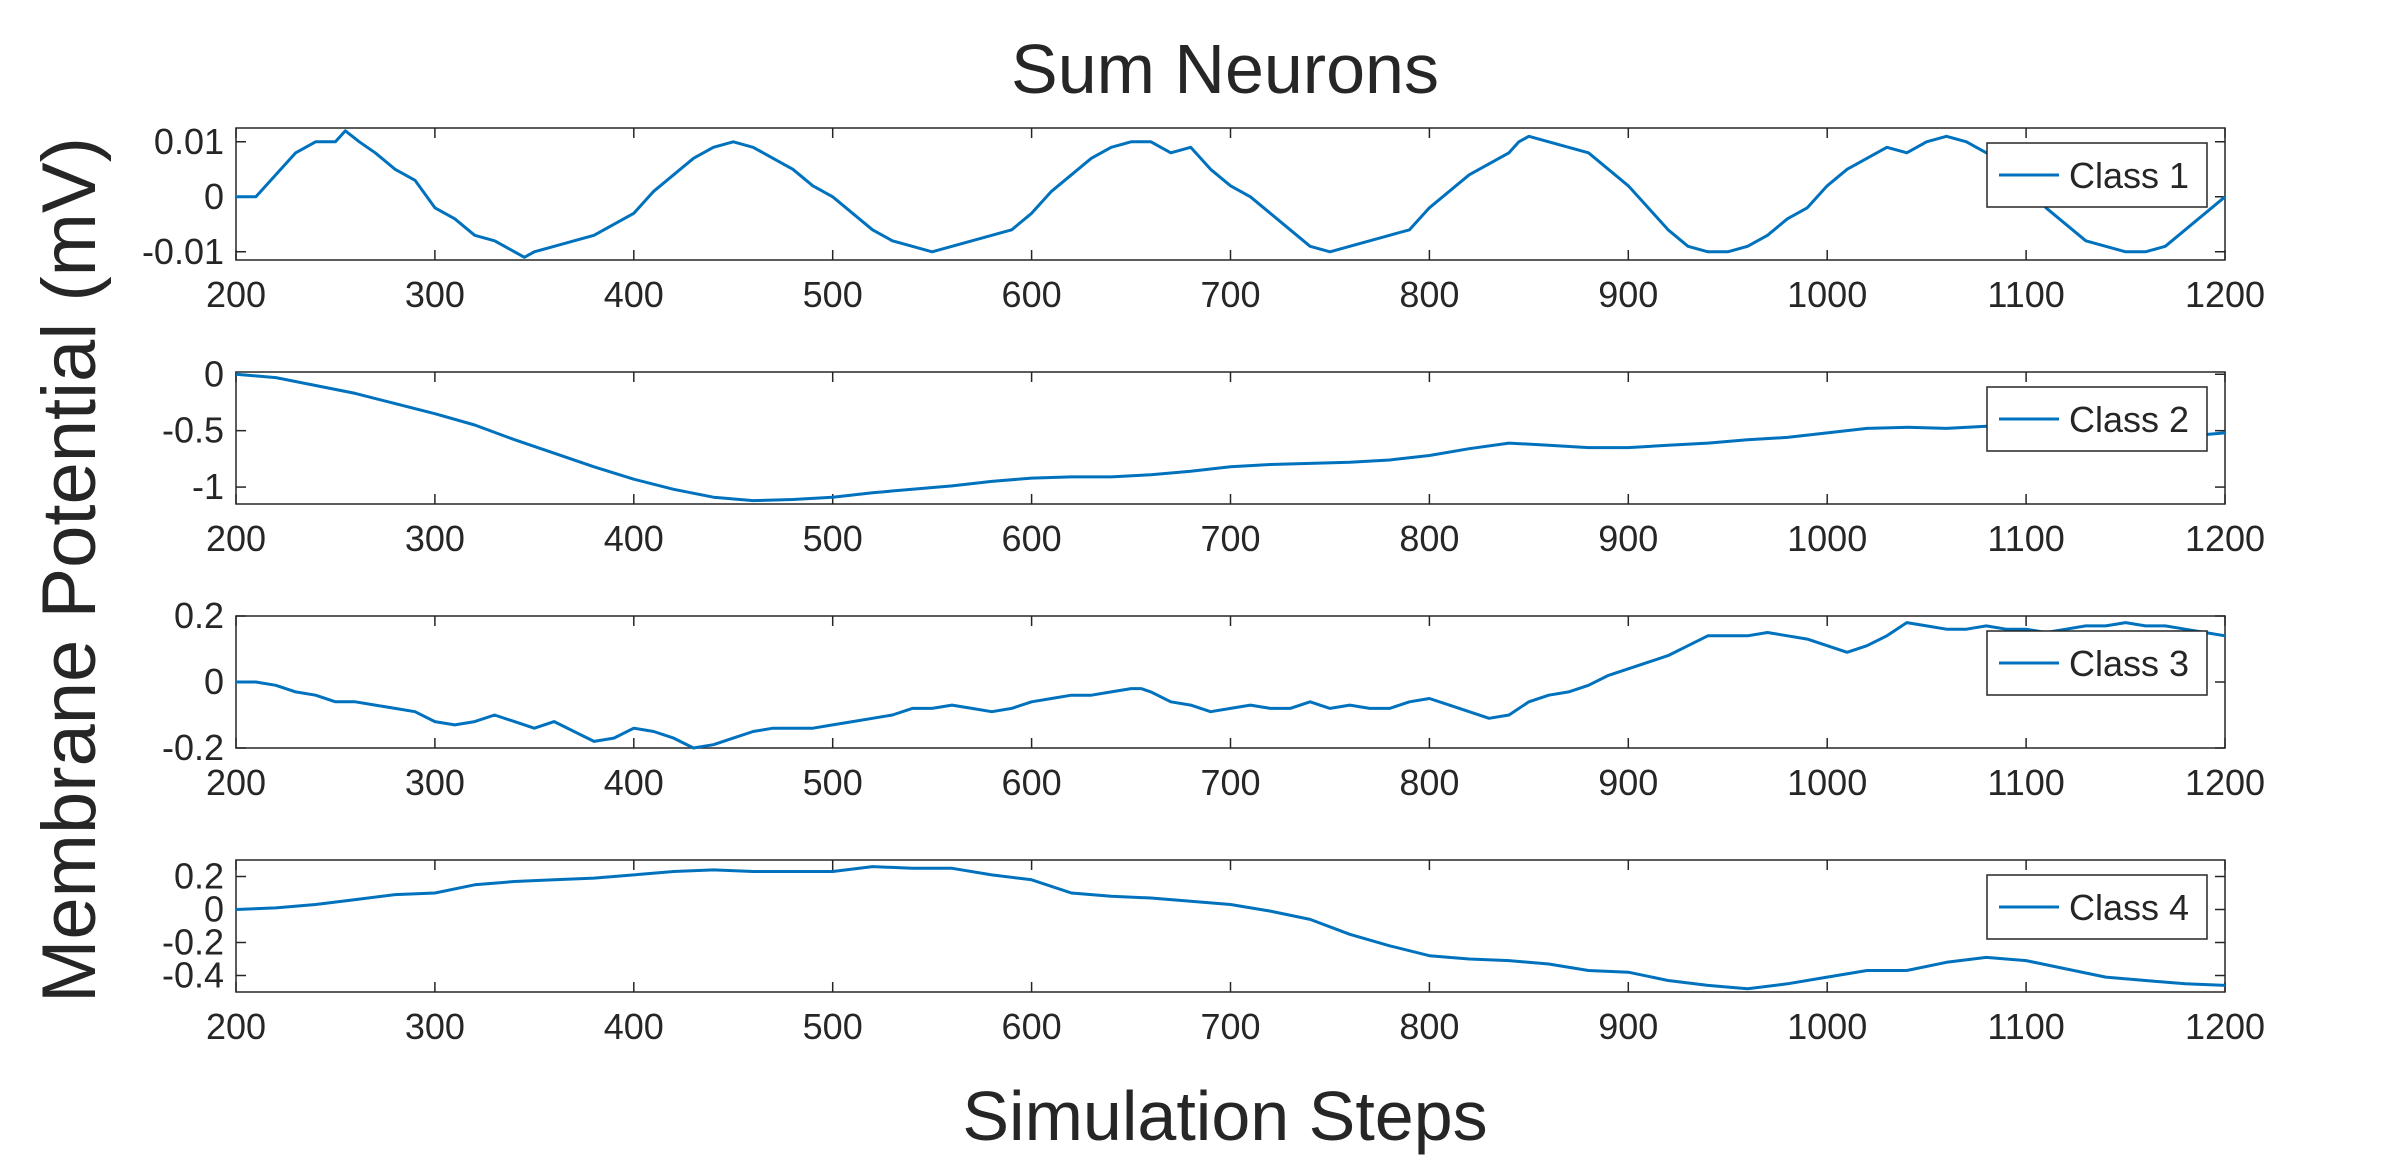  I want to click on y-tick-label: -0.4, so click(193, 975).